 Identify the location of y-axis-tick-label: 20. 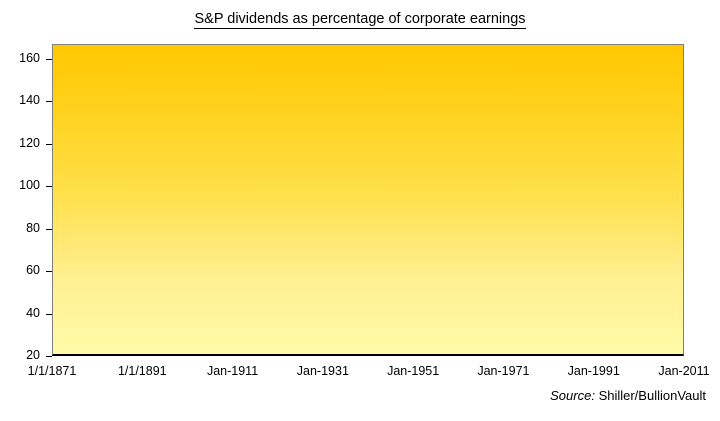
(33, 355).